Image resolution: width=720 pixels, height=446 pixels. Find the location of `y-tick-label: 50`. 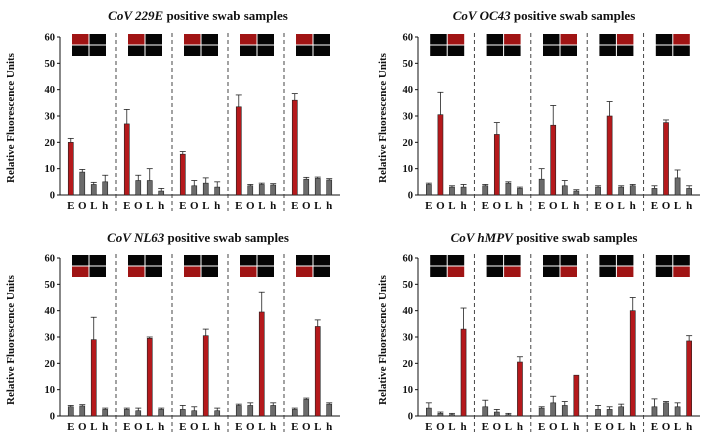

y-tick-label: 50 is located at coordinates (50, 64).